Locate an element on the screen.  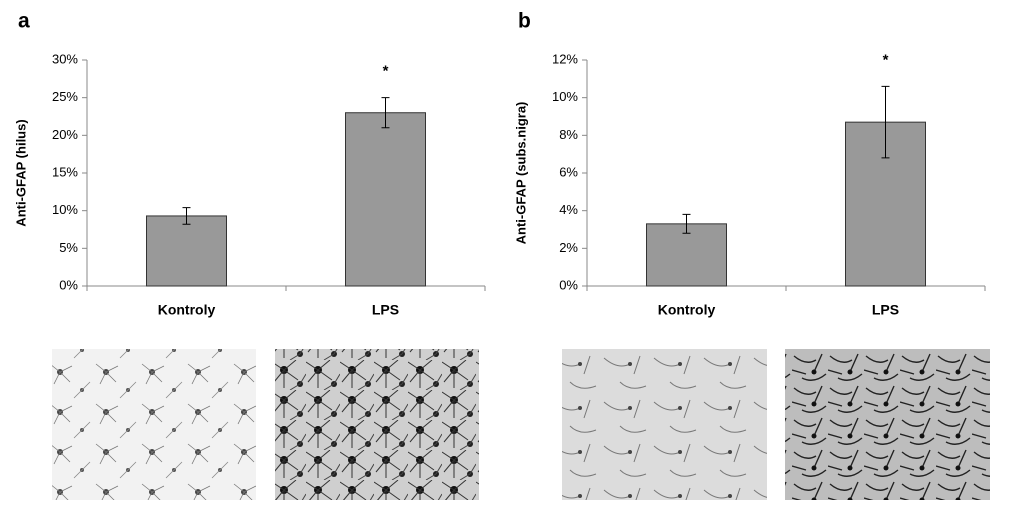
y-tick-label: 6% is located at coordinates (568, 171).